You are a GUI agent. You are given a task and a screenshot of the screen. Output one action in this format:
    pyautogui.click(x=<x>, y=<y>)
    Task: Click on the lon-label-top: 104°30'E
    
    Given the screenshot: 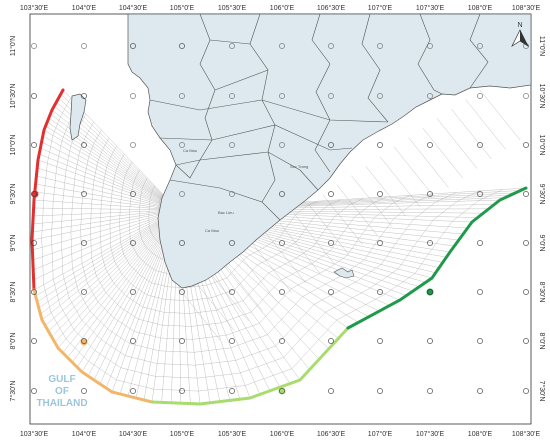 What is the action you would take?
    pyautogui.click(x=133, y=8)
    